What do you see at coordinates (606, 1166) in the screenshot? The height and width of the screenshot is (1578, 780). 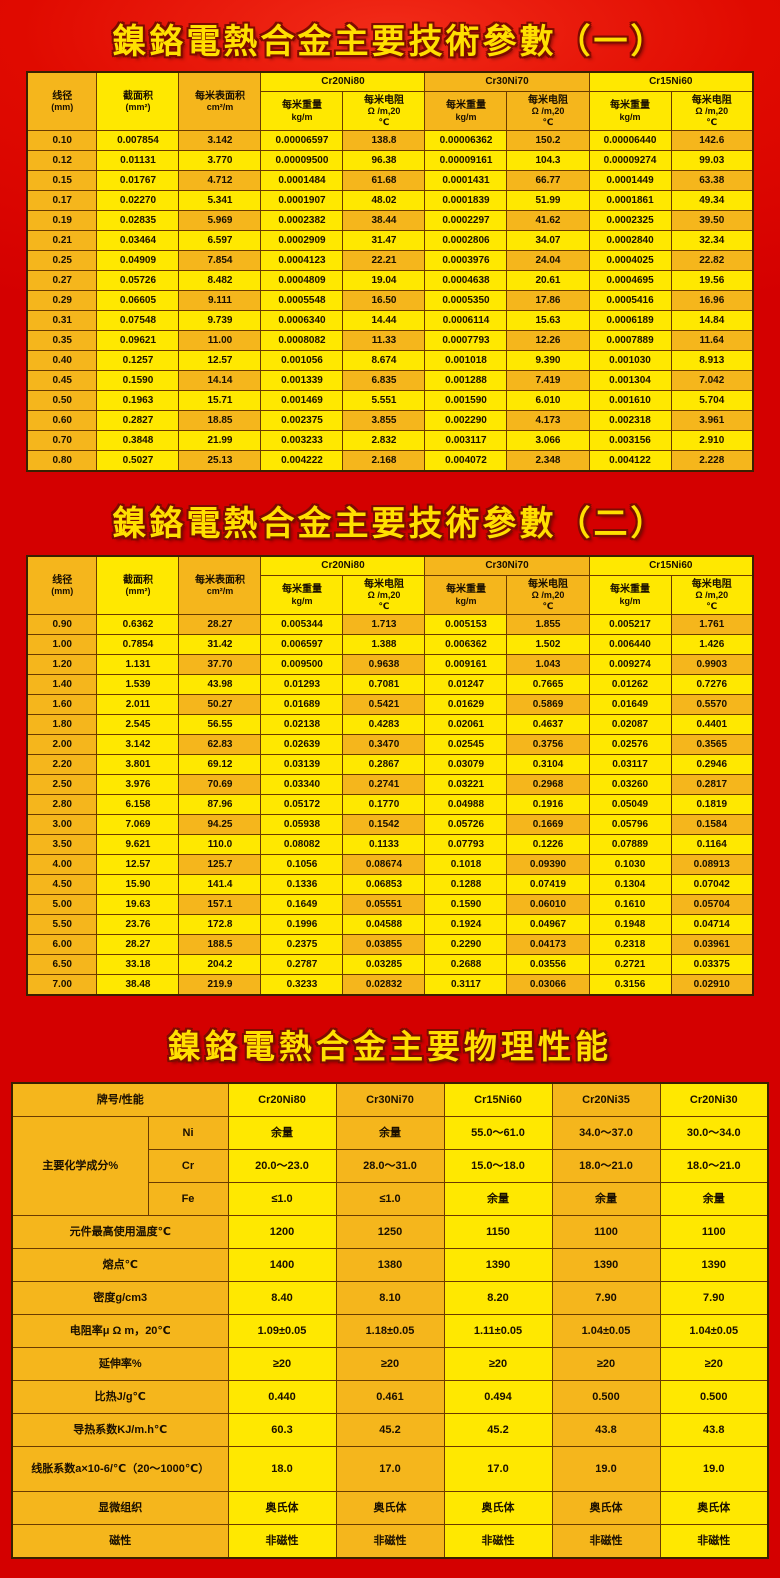 I see `table-cell: 18.0～21.0` at bounding box center [606, 1166].